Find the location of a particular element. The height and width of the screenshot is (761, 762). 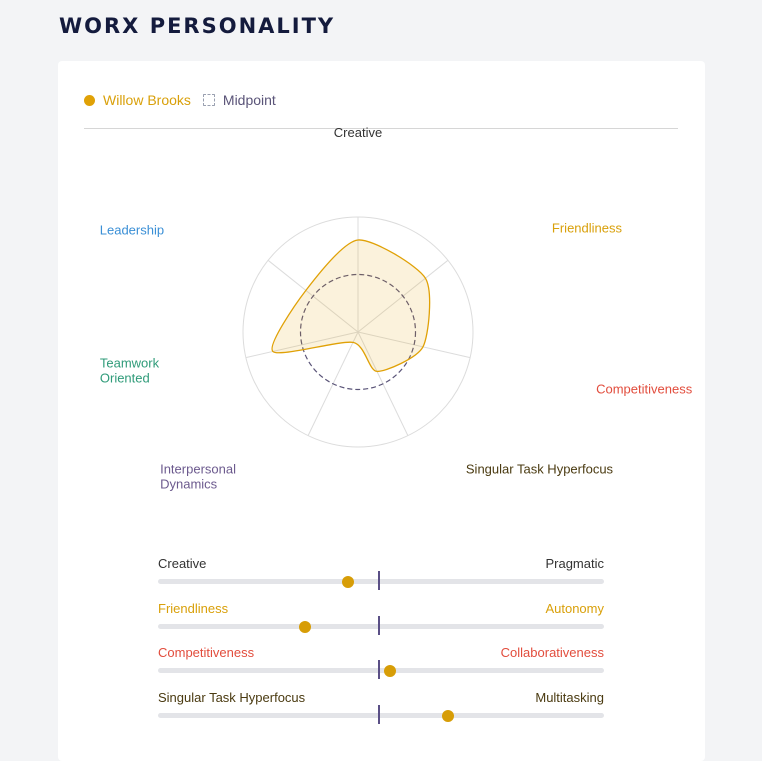

midpoint-dashed-icon is located at coordinates (208, 100).